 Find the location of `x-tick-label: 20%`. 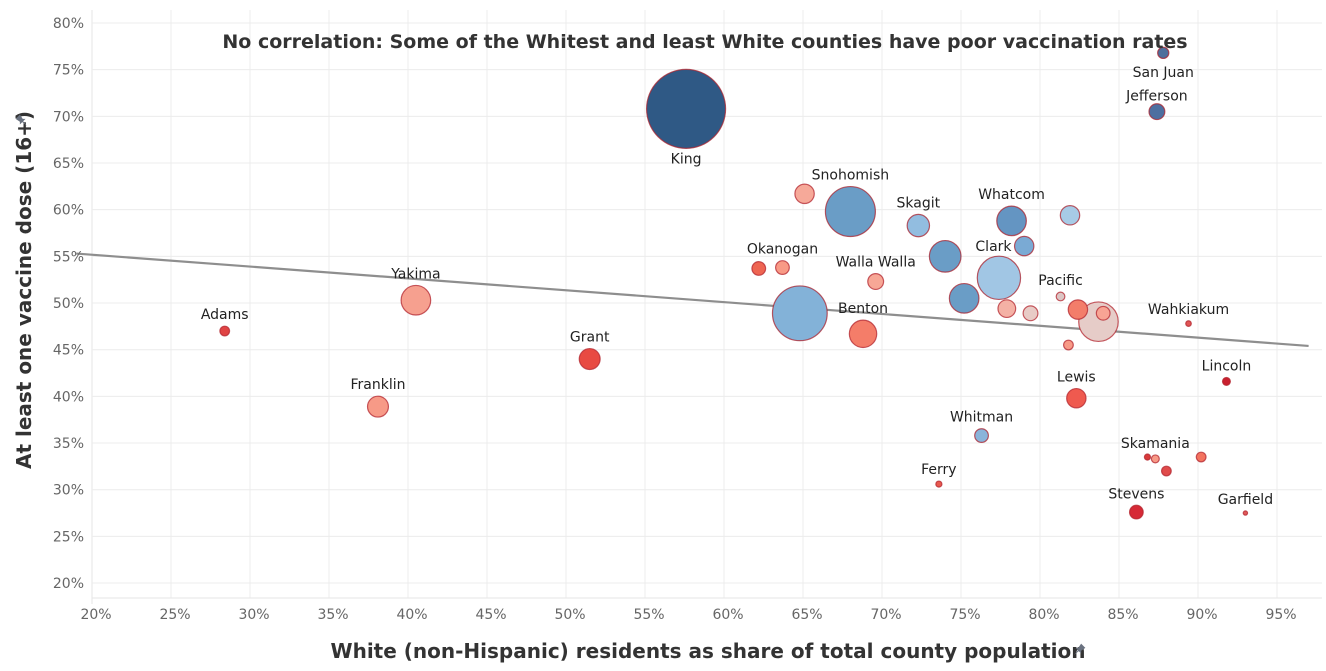

x-tick-label: 20% is located at coordinates (95, 615).